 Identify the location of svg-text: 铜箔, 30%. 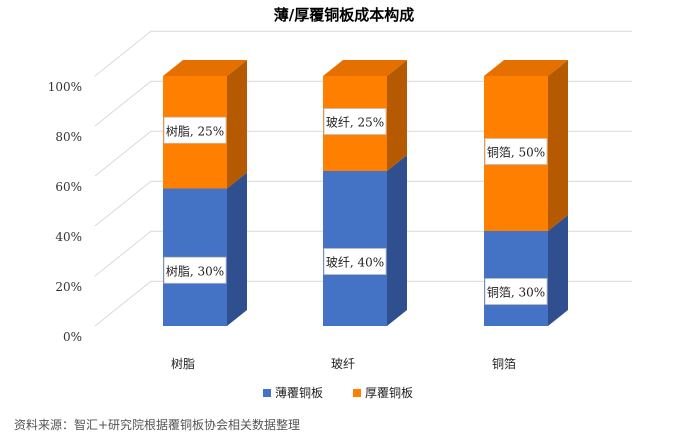
(516, 292).